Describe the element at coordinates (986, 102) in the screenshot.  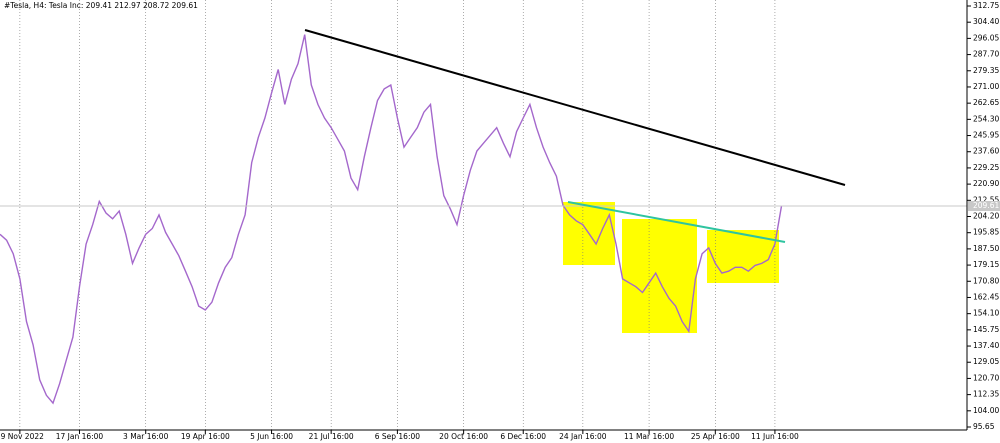
I see `y-tick-label: 262.65` at that location.